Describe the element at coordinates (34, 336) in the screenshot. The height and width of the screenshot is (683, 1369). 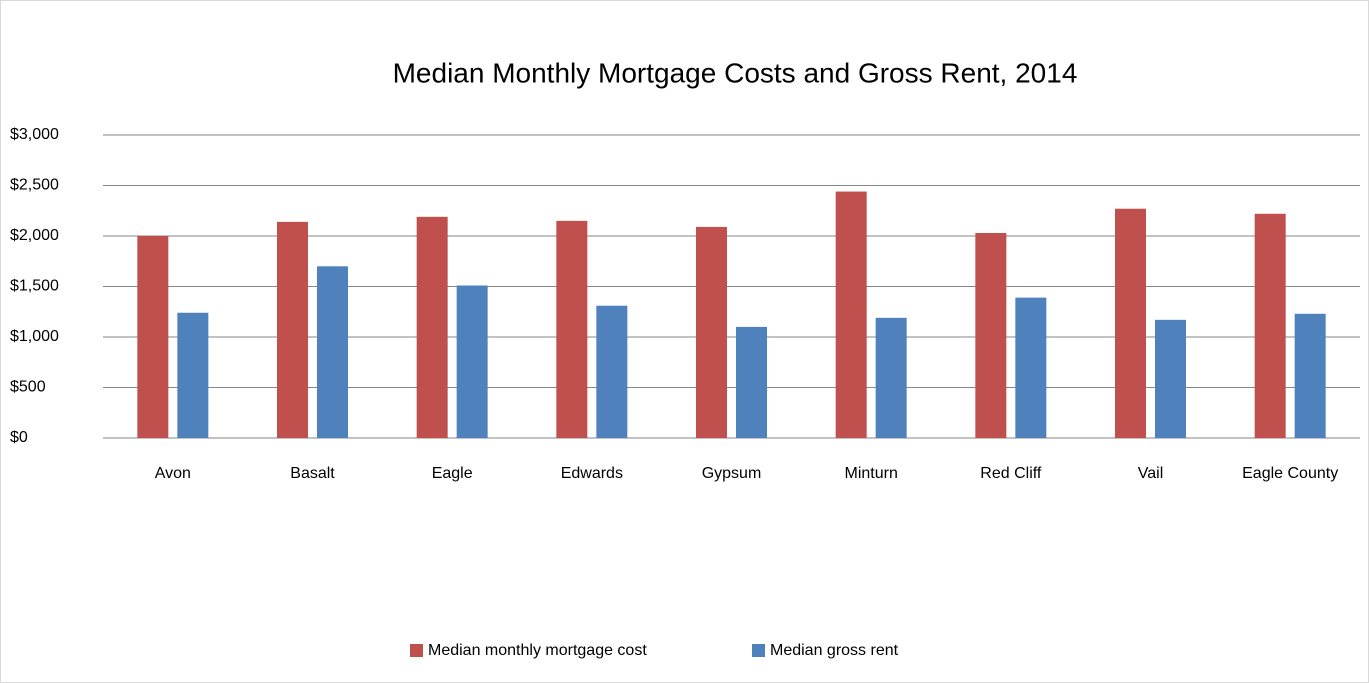
I see `y-tick-label: $1,000` at that location.